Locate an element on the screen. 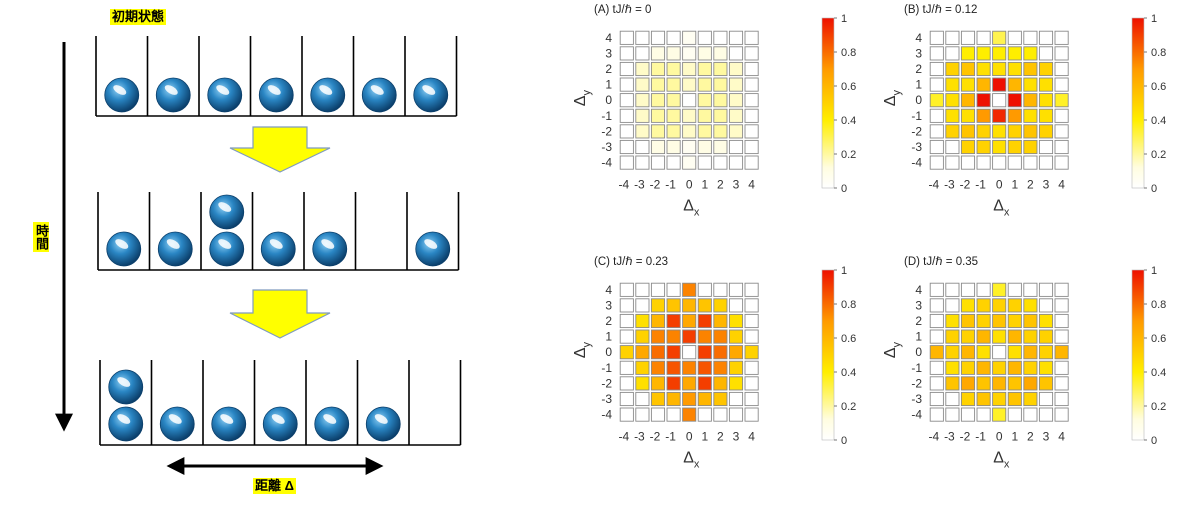 This screenshot has height=505, width=1200. x-tick-label: 2 is located at coordinates (1030, 436).